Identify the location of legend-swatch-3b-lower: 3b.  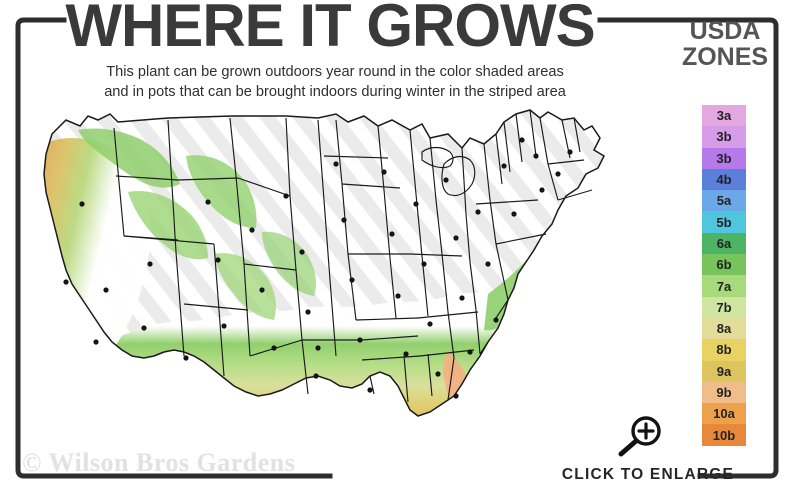
(724, 158).